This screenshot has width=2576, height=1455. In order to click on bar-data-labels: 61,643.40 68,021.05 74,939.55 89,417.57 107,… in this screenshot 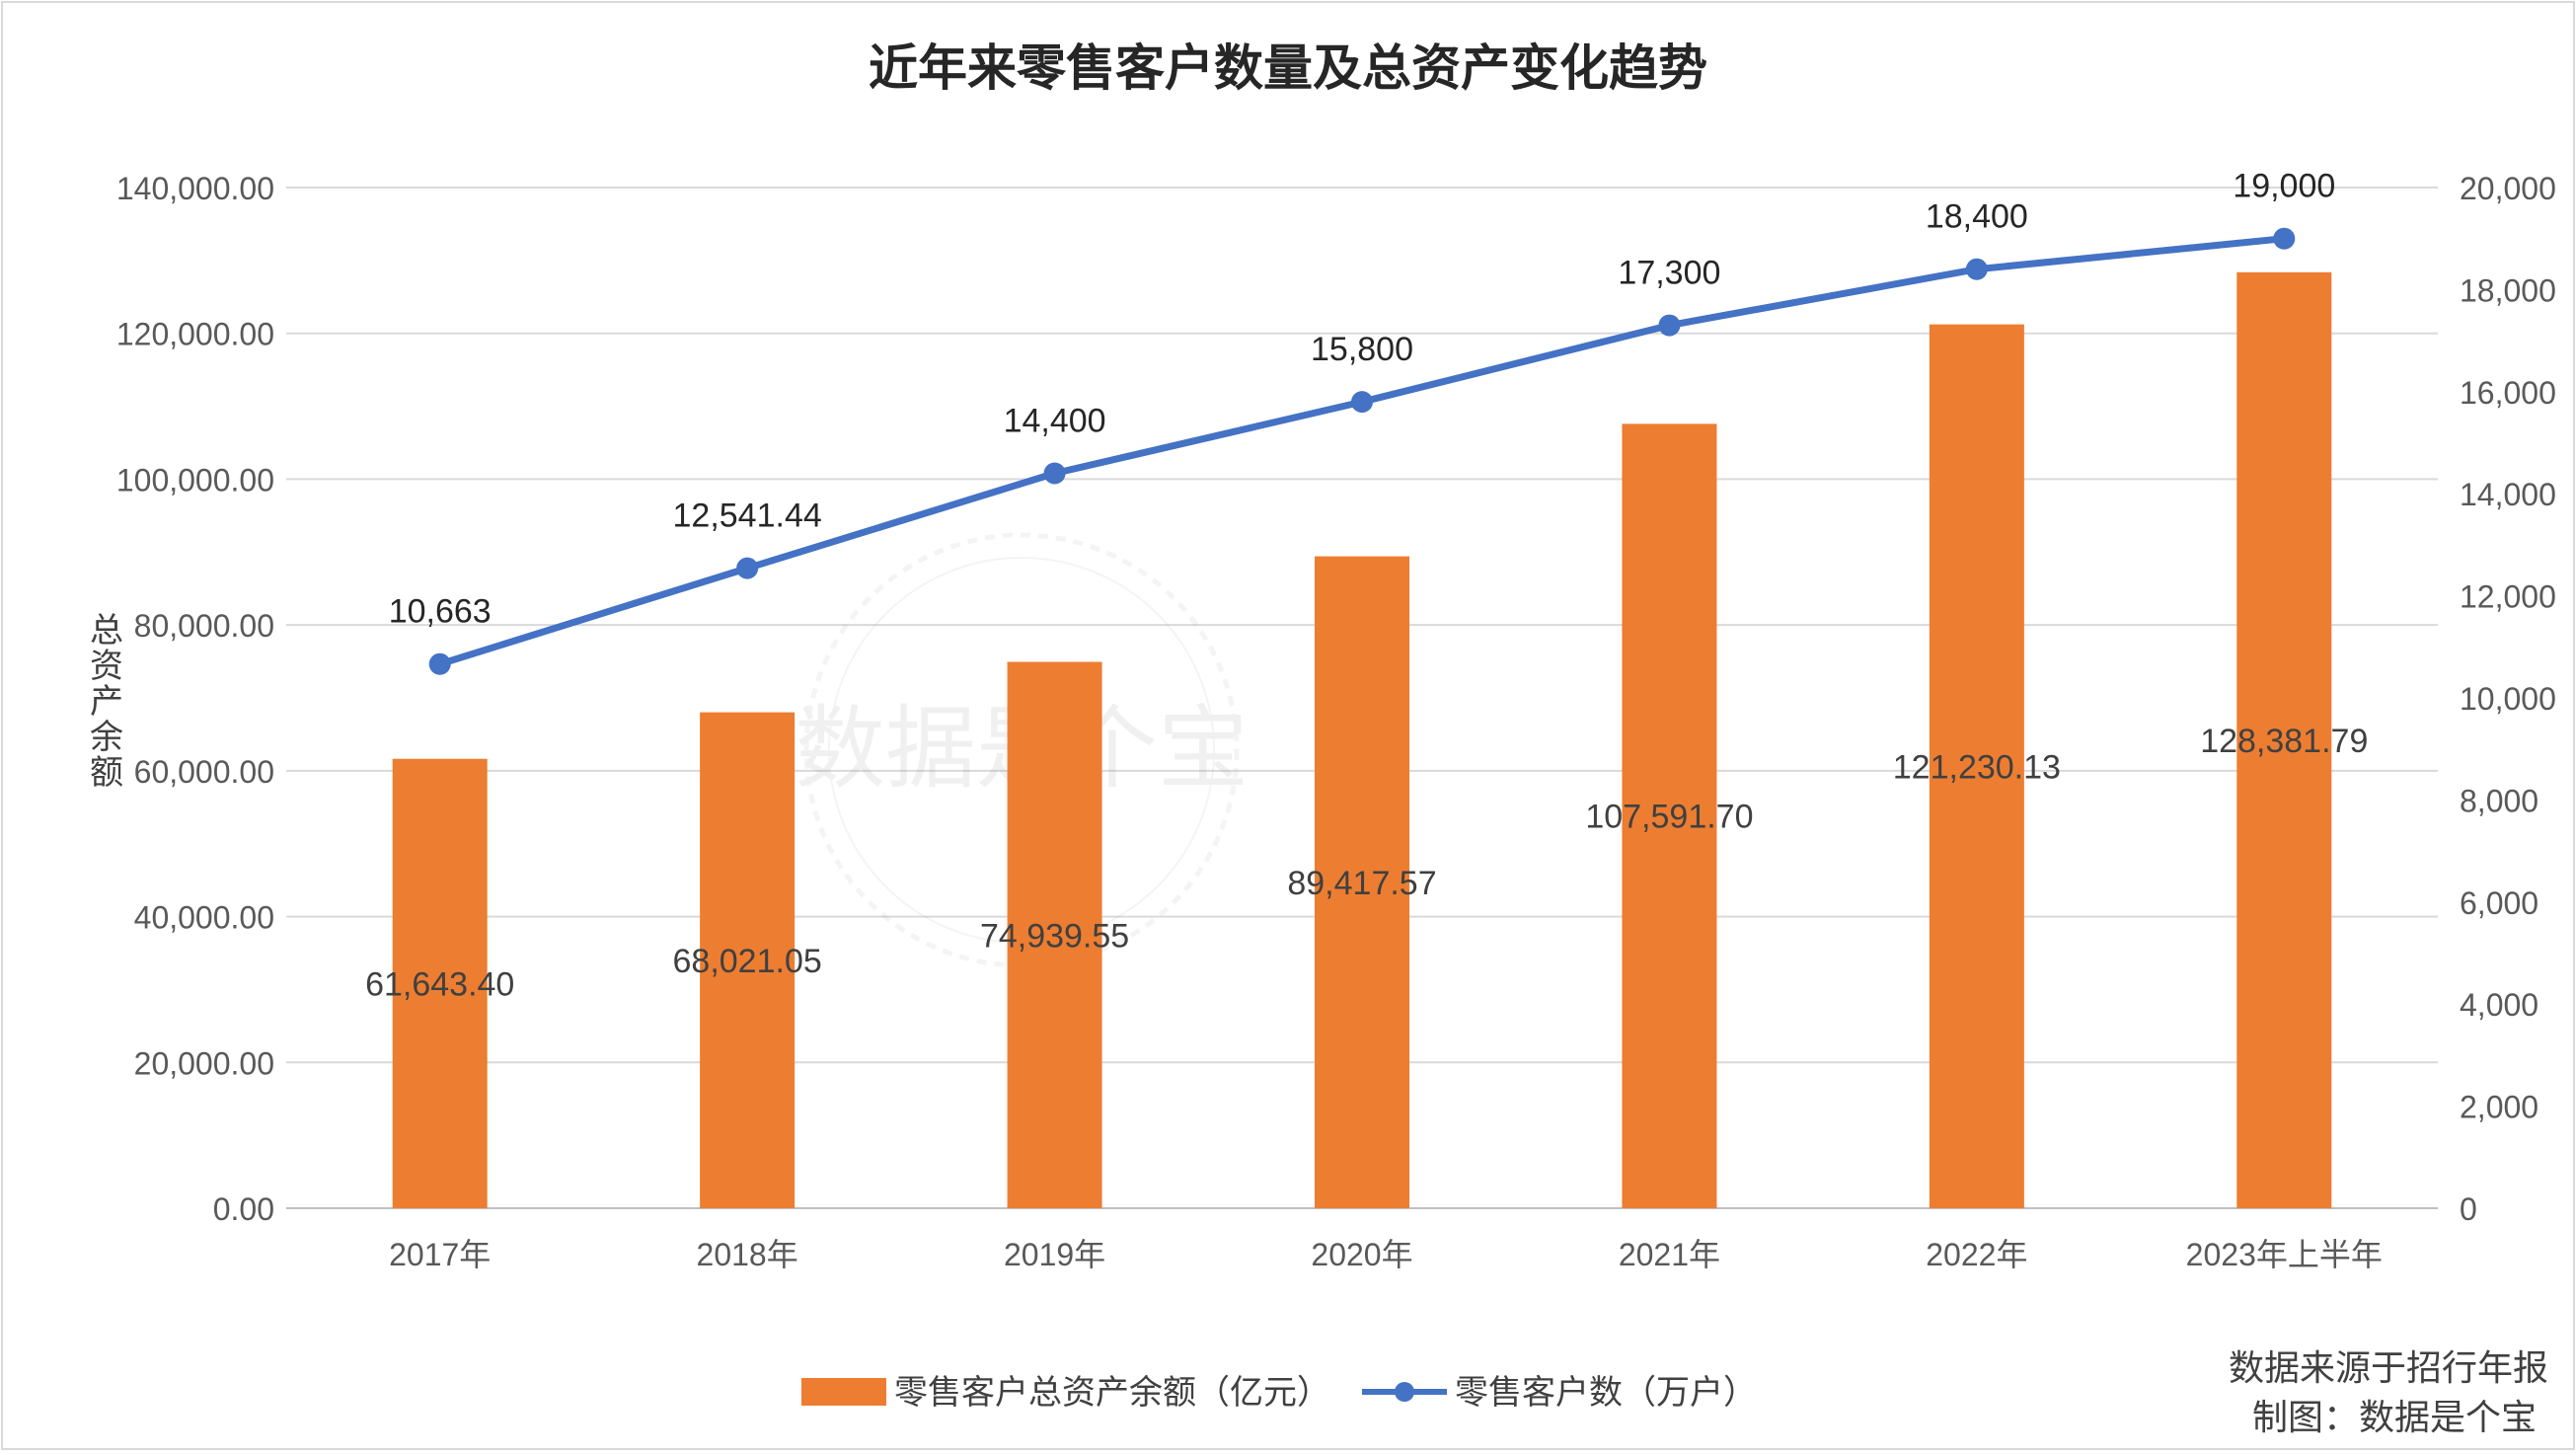, I will do `click(1367, 863)`.